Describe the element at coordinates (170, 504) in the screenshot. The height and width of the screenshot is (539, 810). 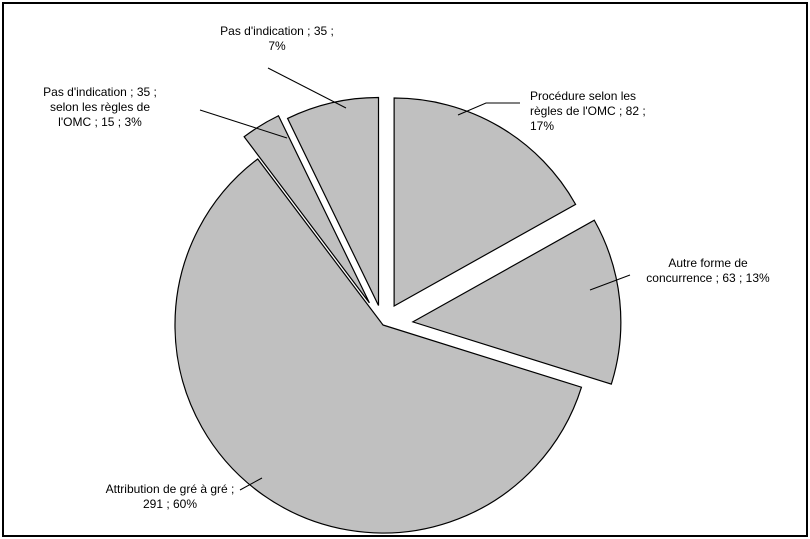
I see `slice-label-line: 291 ; 60%` at that location.